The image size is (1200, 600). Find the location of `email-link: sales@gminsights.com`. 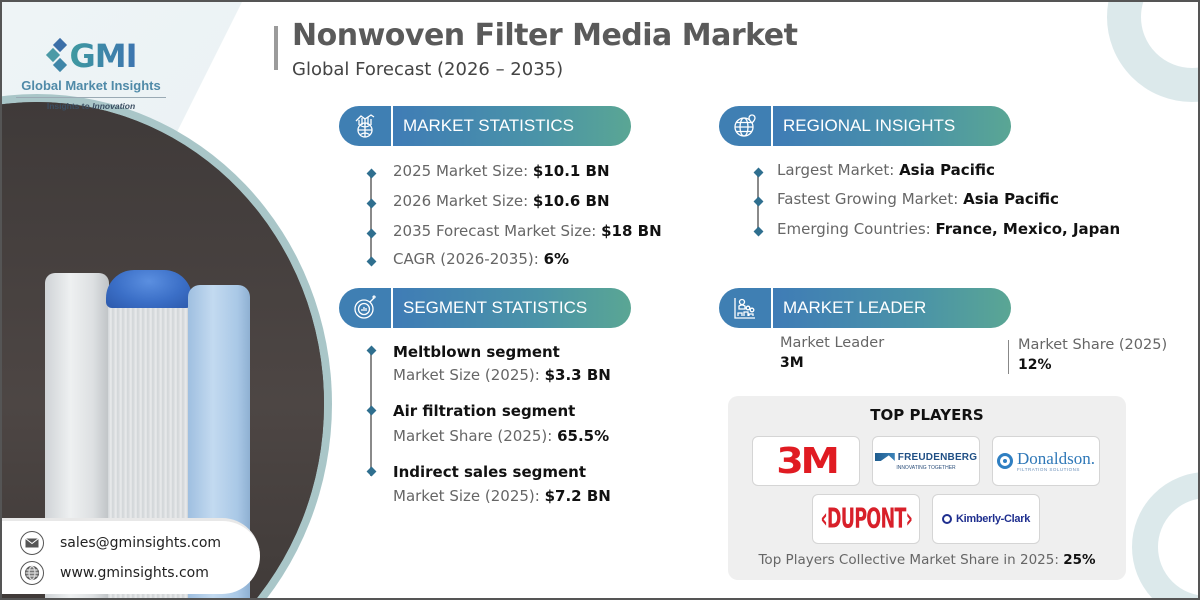

email-link: sales@gminsights.com is located at coordinates (141, 543).